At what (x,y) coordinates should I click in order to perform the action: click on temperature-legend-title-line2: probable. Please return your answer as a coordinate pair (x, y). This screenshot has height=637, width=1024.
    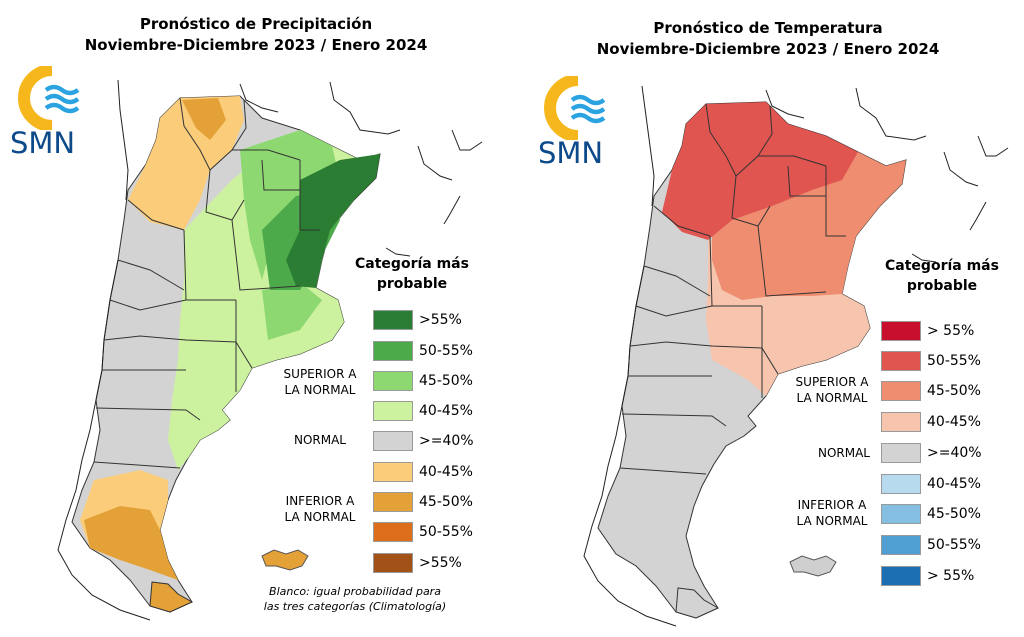
    Looking at the image, I should click on (942, 286).